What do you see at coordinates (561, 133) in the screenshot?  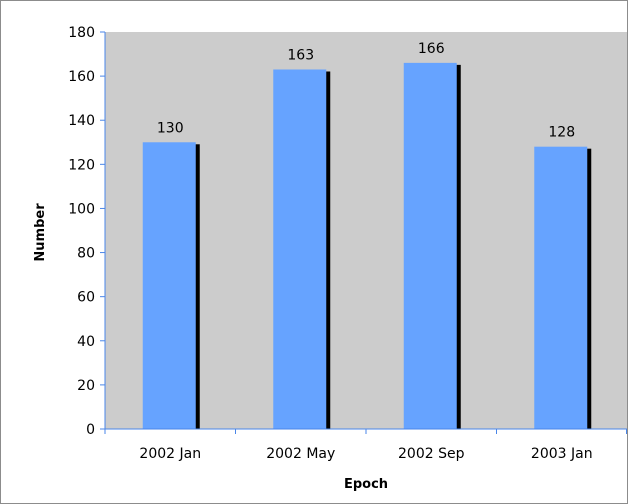 I see `bar-value-label: 128` at bounding box center [561, 133].